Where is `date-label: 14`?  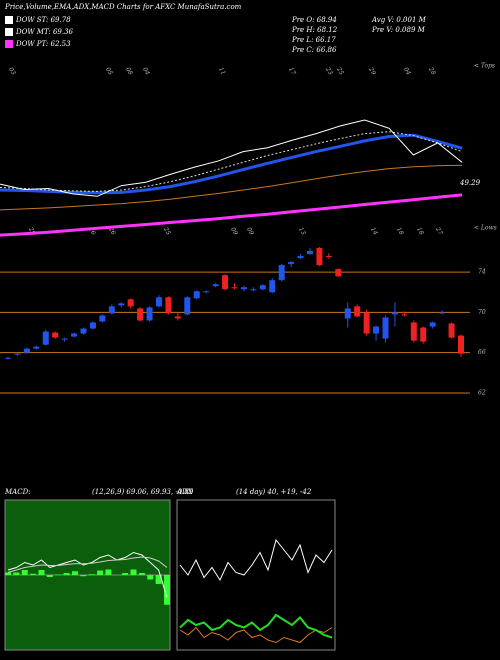 date-label: 14 is located at coordinates (374, 231).